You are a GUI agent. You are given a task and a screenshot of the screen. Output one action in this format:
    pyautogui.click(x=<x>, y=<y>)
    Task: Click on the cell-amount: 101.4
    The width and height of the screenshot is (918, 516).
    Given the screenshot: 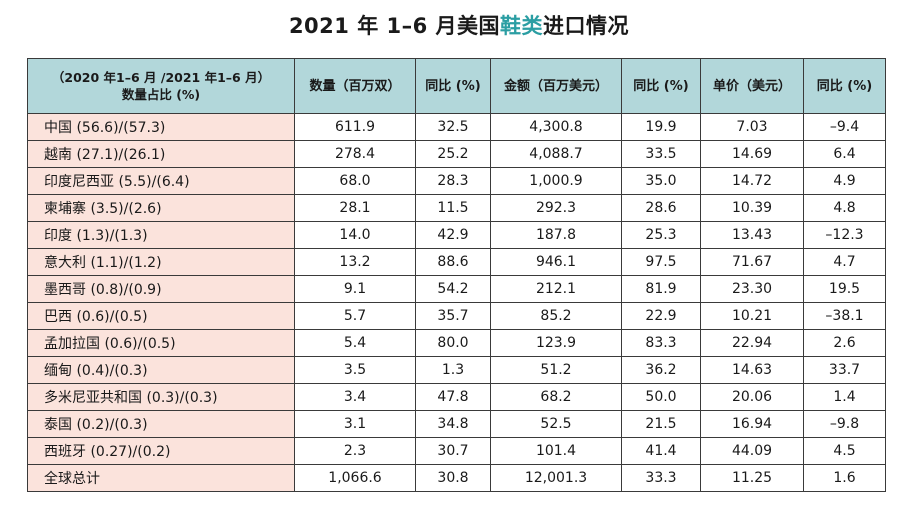 What is the action you would take?
    pyautogui.click(x=556, y=451)
    